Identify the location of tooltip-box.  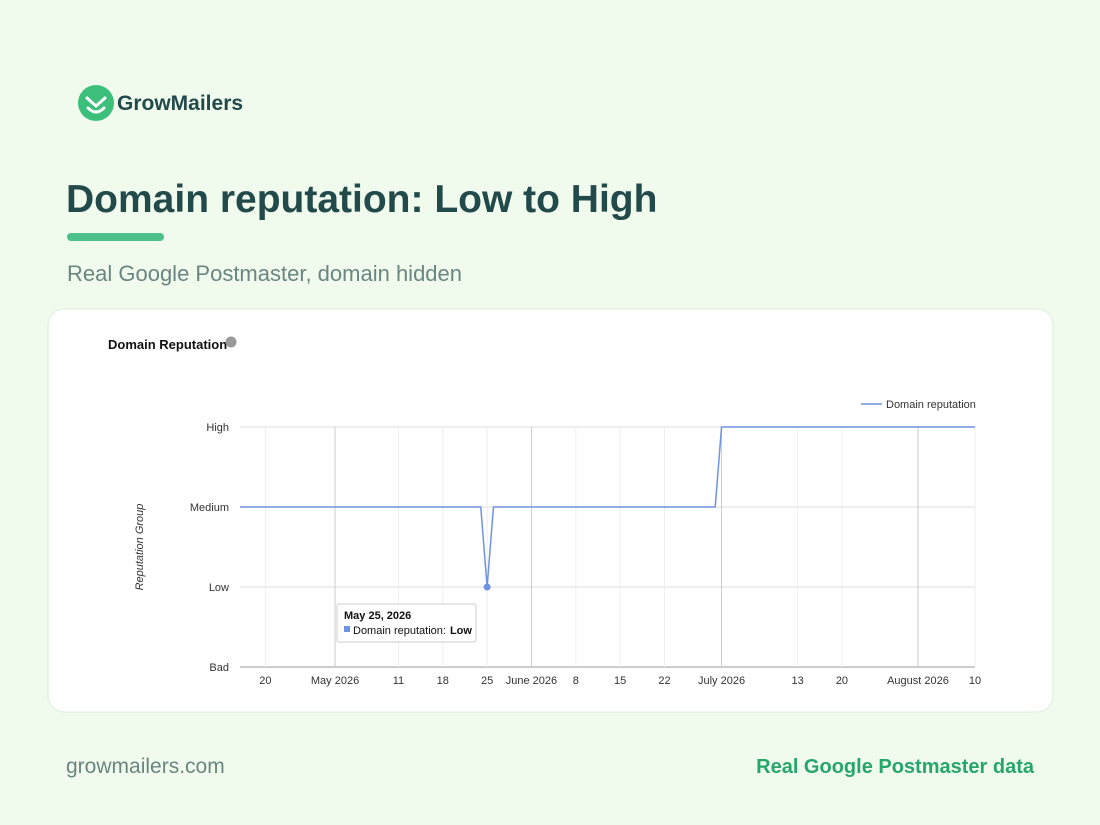
(406, 623).